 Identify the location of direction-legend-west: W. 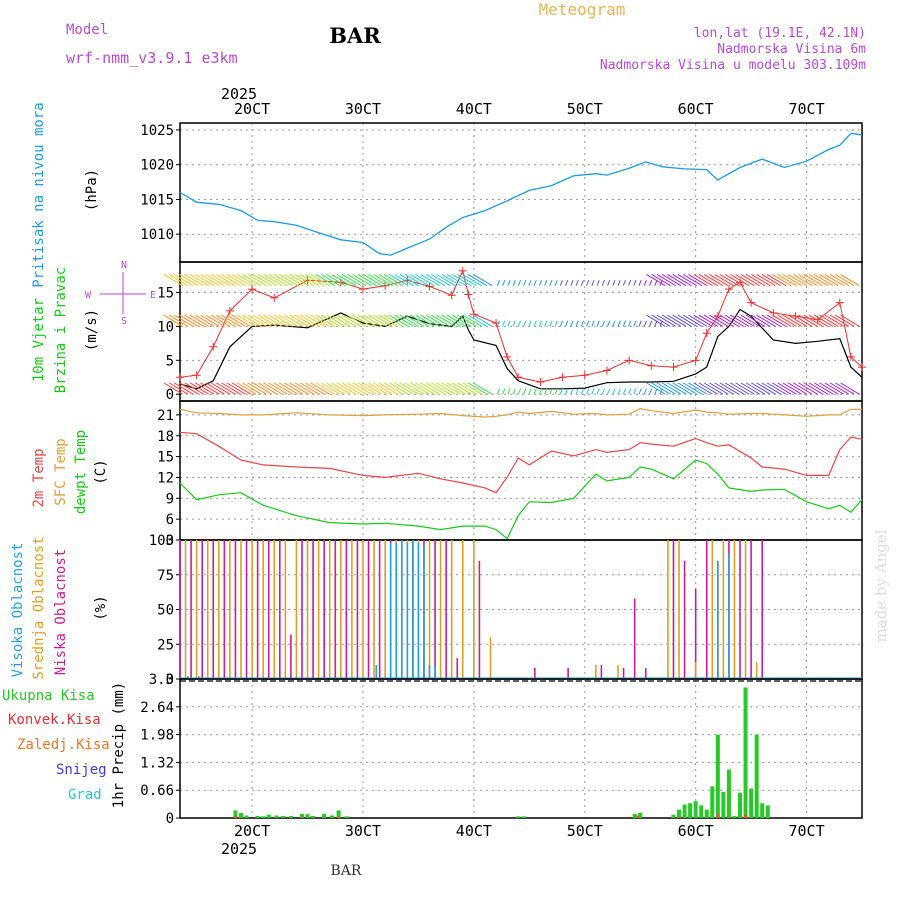
(88, 295).